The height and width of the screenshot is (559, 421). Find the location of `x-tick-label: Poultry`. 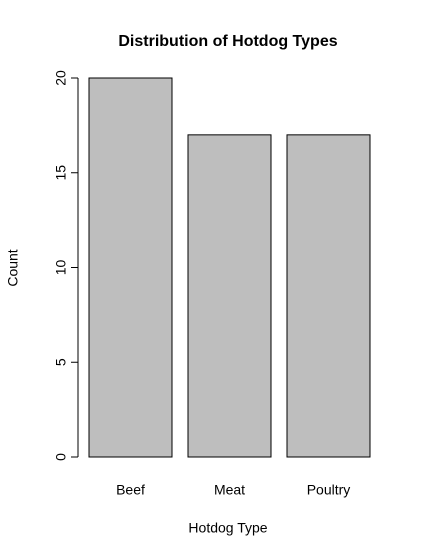

x-tick-label: Poultry is located at coordinates (329, 490).